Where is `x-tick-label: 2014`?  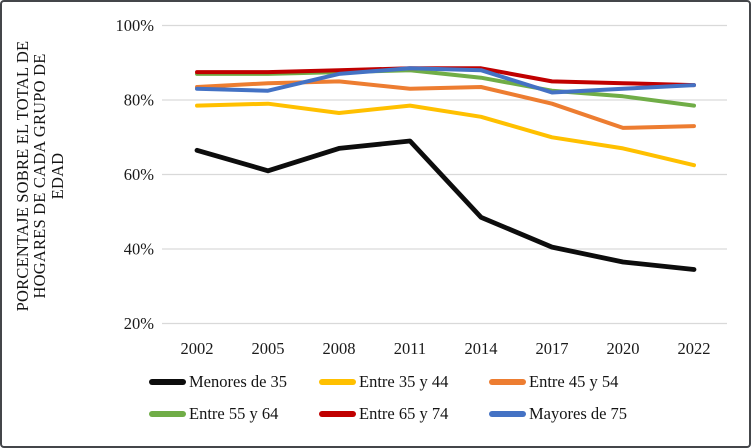 x-tick-label: 2014 is located at coordinates (481, 348).